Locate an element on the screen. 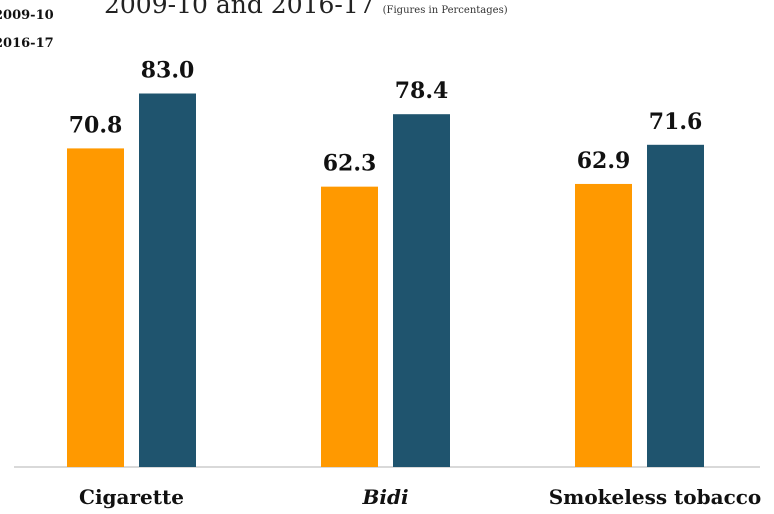  legend-label-2016-17: 2016-17 is located at coordinates (27, 43).